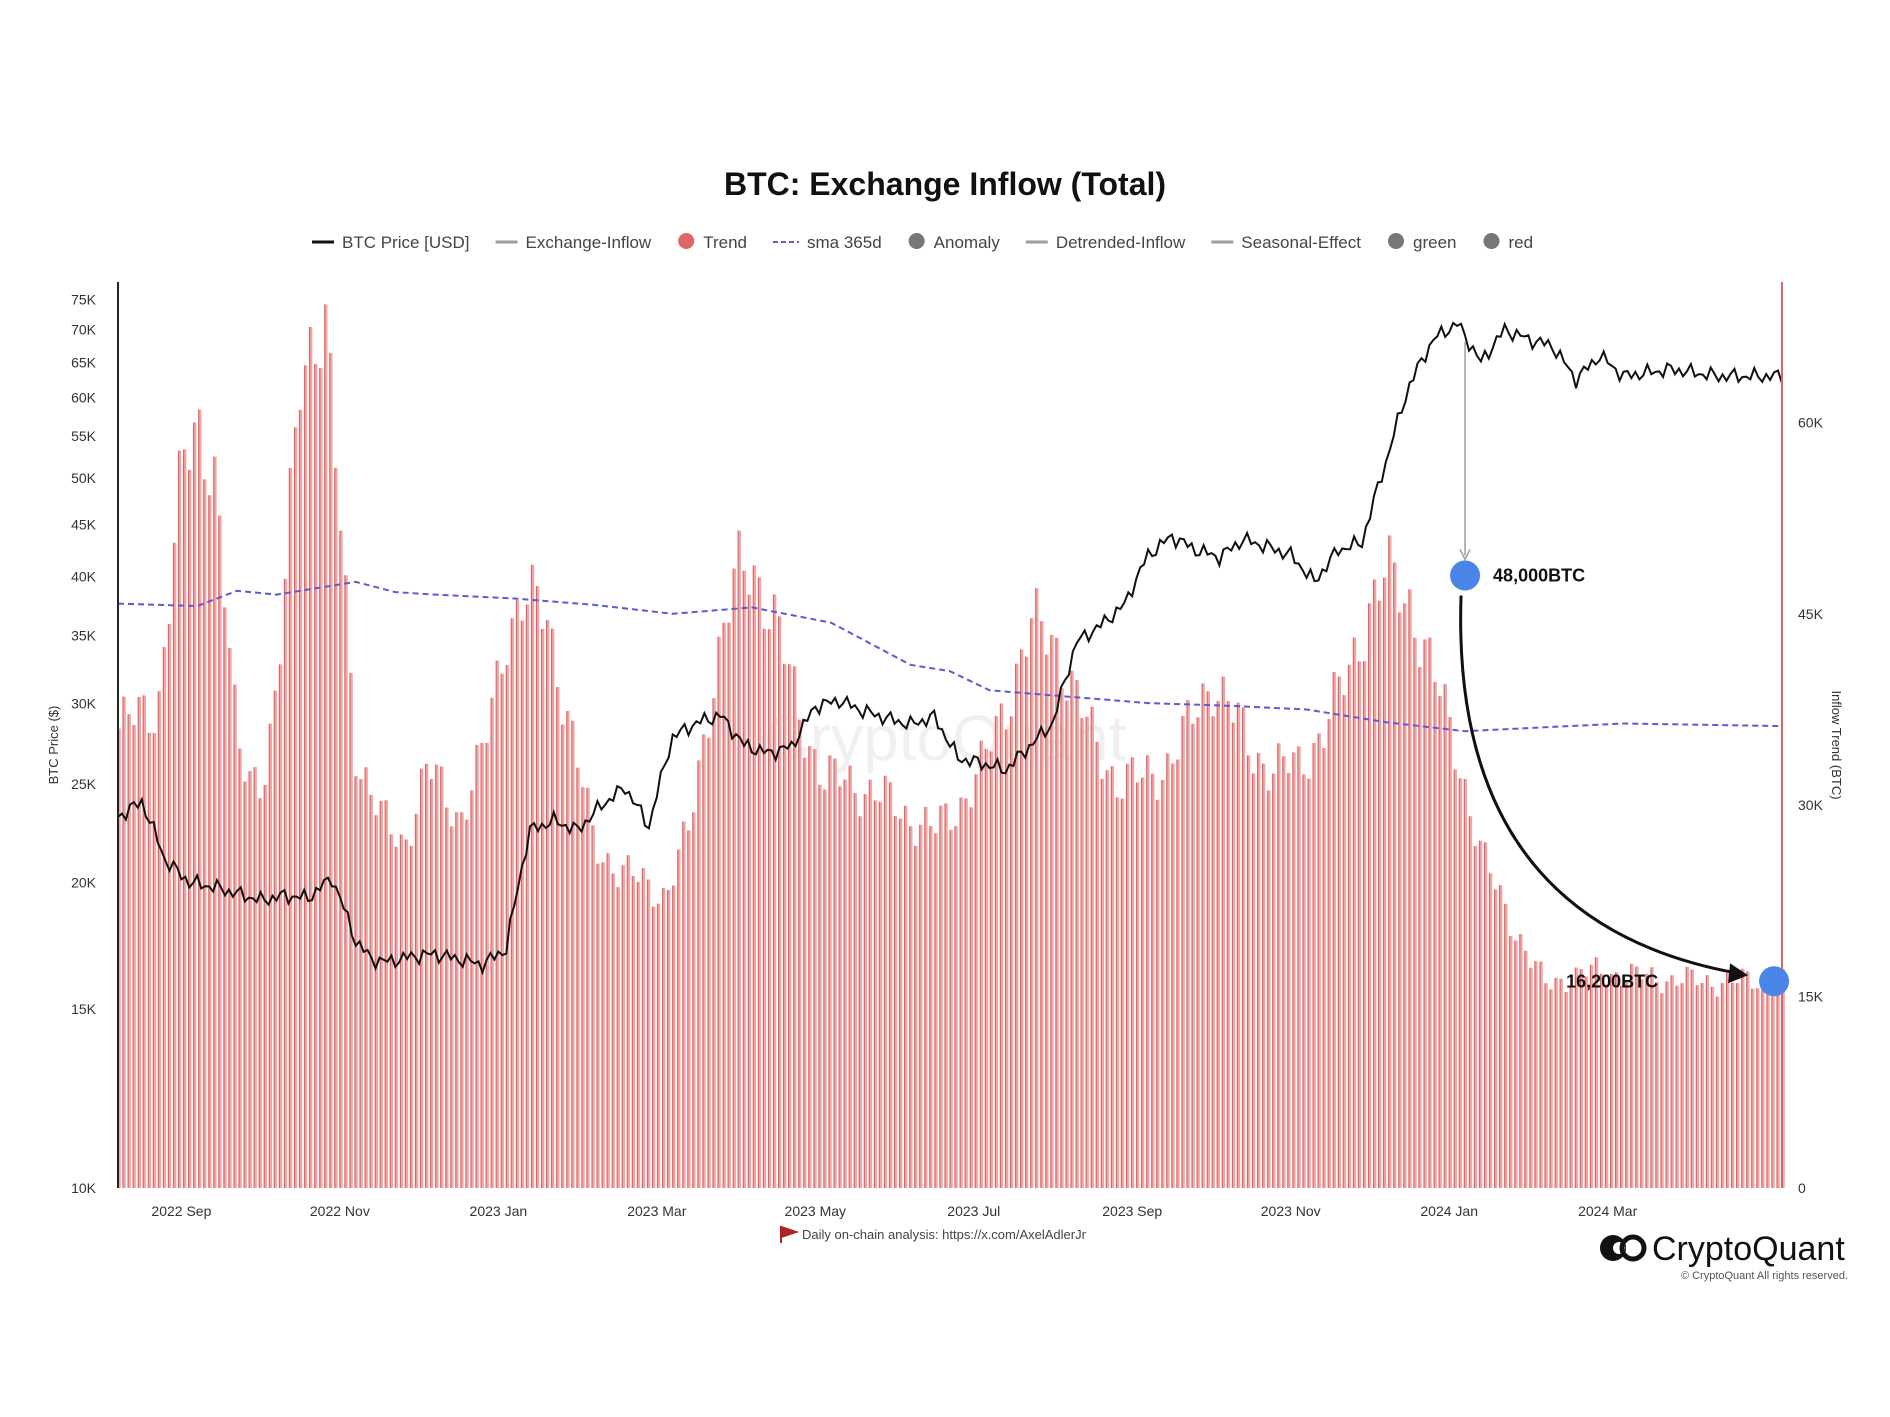 The image size is (1890, 1417). I want to click on decline-arrowhead, so click(1738, 973).